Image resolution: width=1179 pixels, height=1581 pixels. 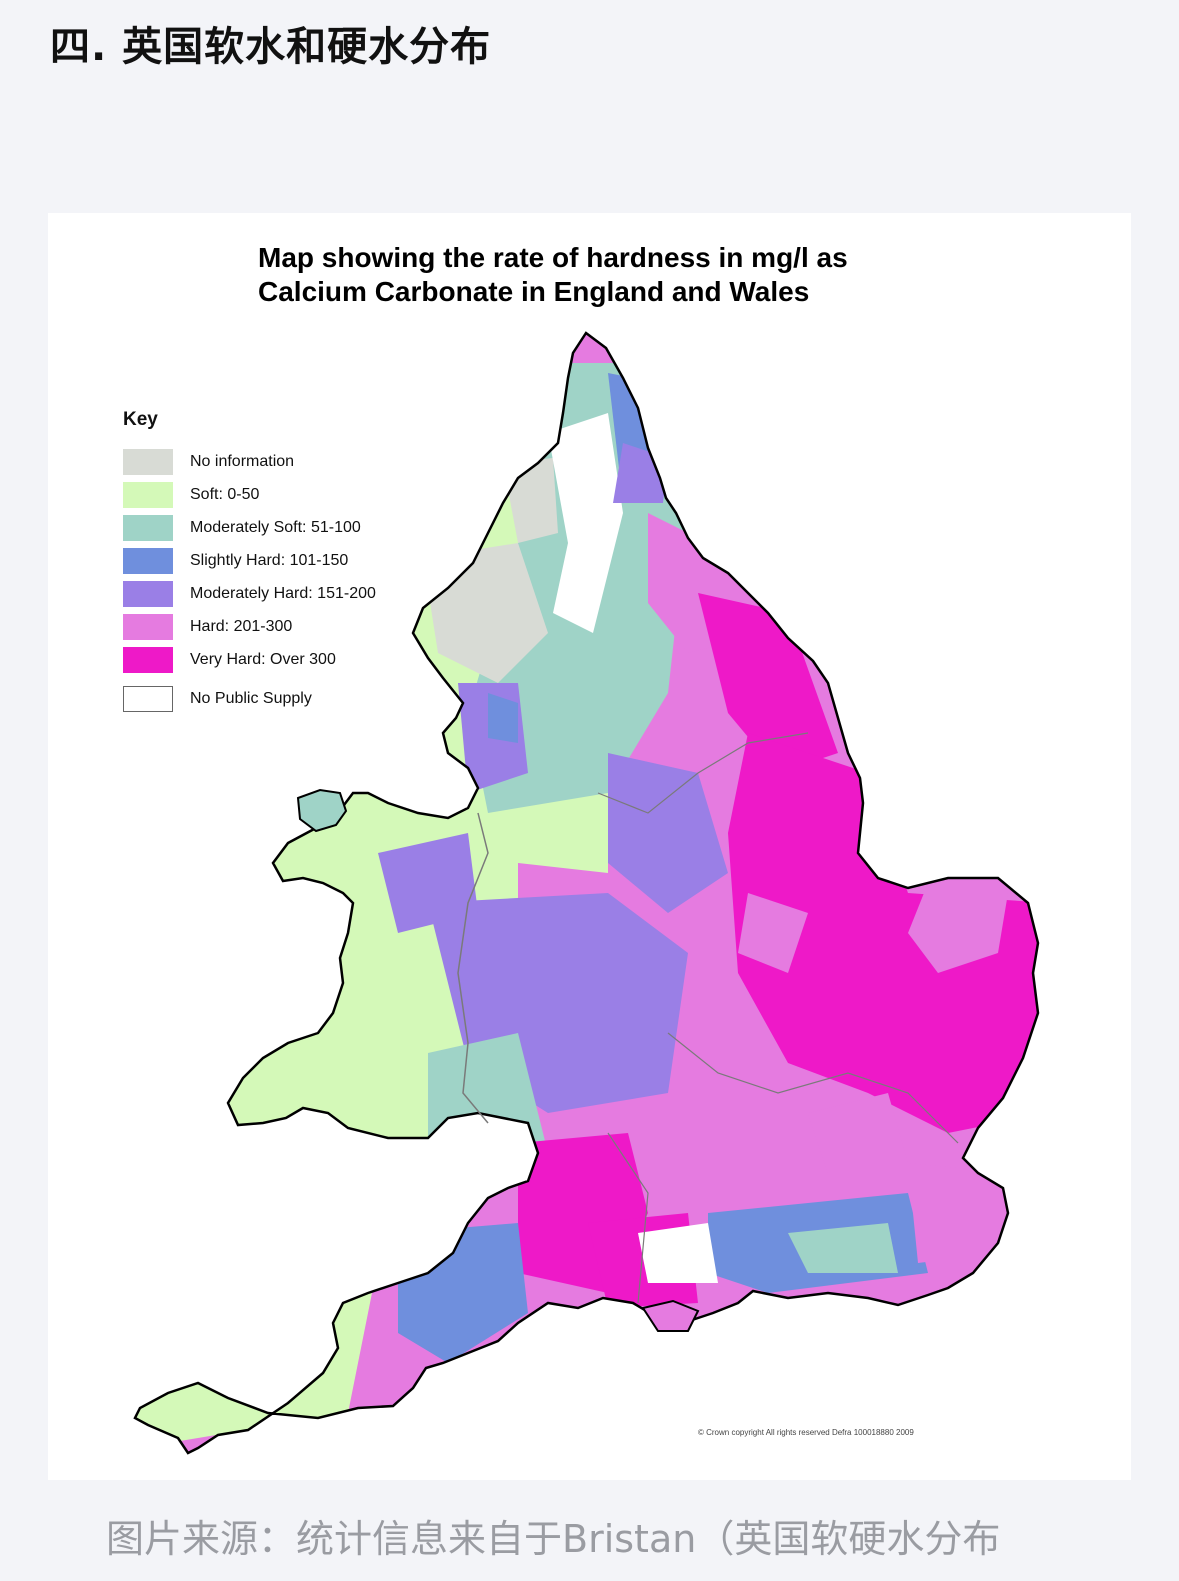 I want to click on legend-item: Slightly Hard: 101-150, so click(x=249, y=560).